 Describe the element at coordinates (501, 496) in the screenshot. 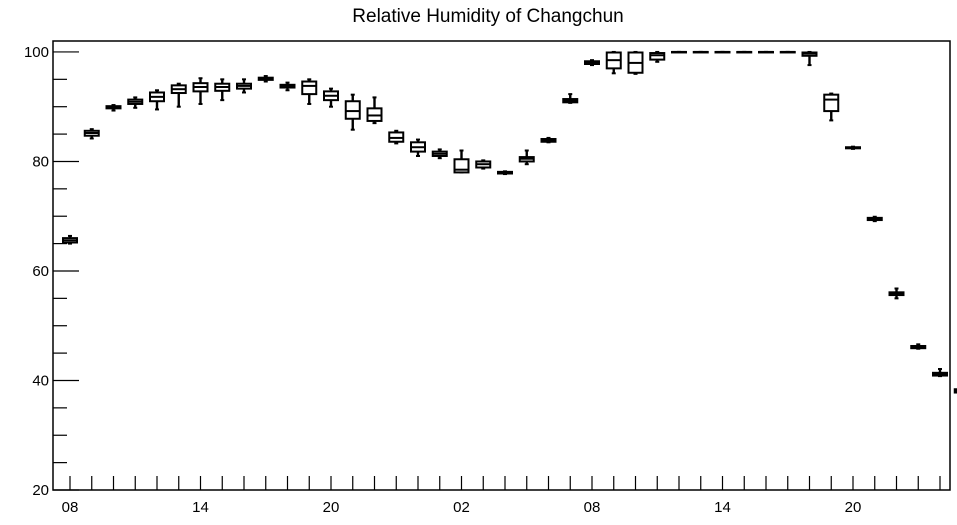

I see `x-axis: 081420020814200208` at that location.